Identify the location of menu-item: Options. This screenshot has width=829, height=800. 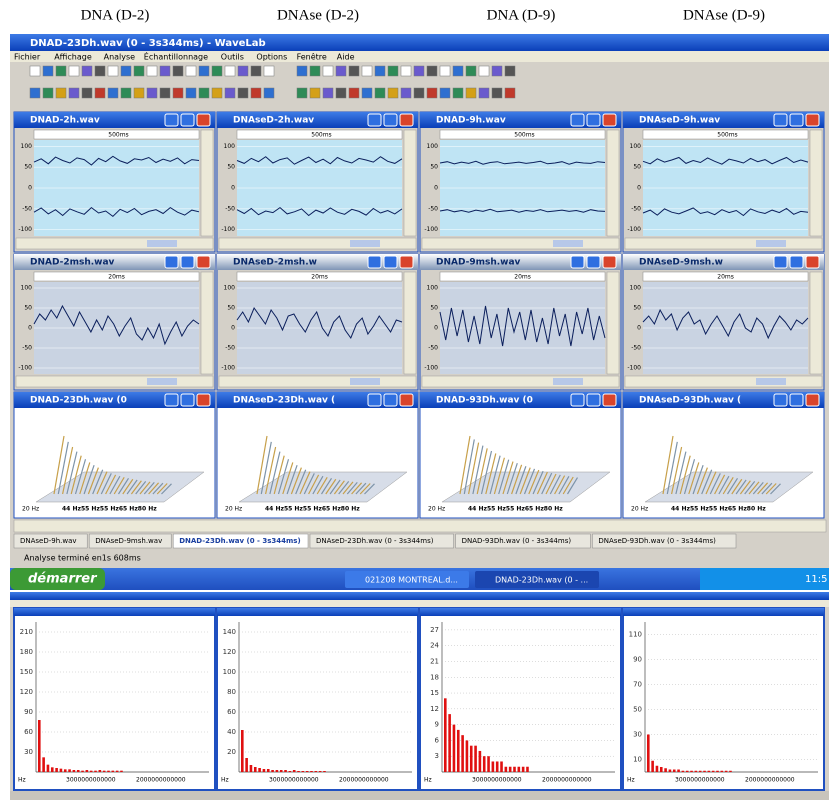
(271, 57).